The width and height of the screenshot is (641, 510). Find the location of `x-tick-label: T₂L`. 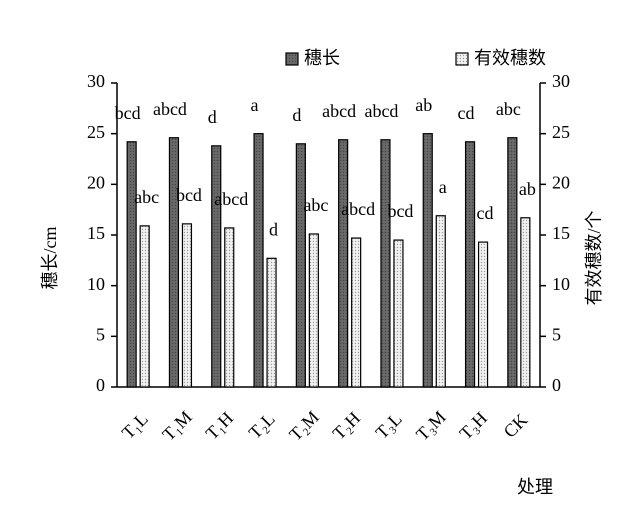

x-tick-label: T₂L is located at coordinates (262, 426).